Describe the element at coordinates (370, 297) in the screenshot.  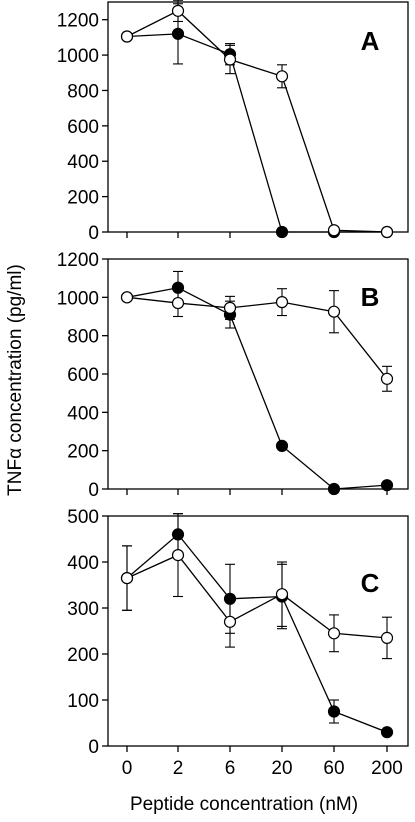
I see `panel-letter: B` at that location.